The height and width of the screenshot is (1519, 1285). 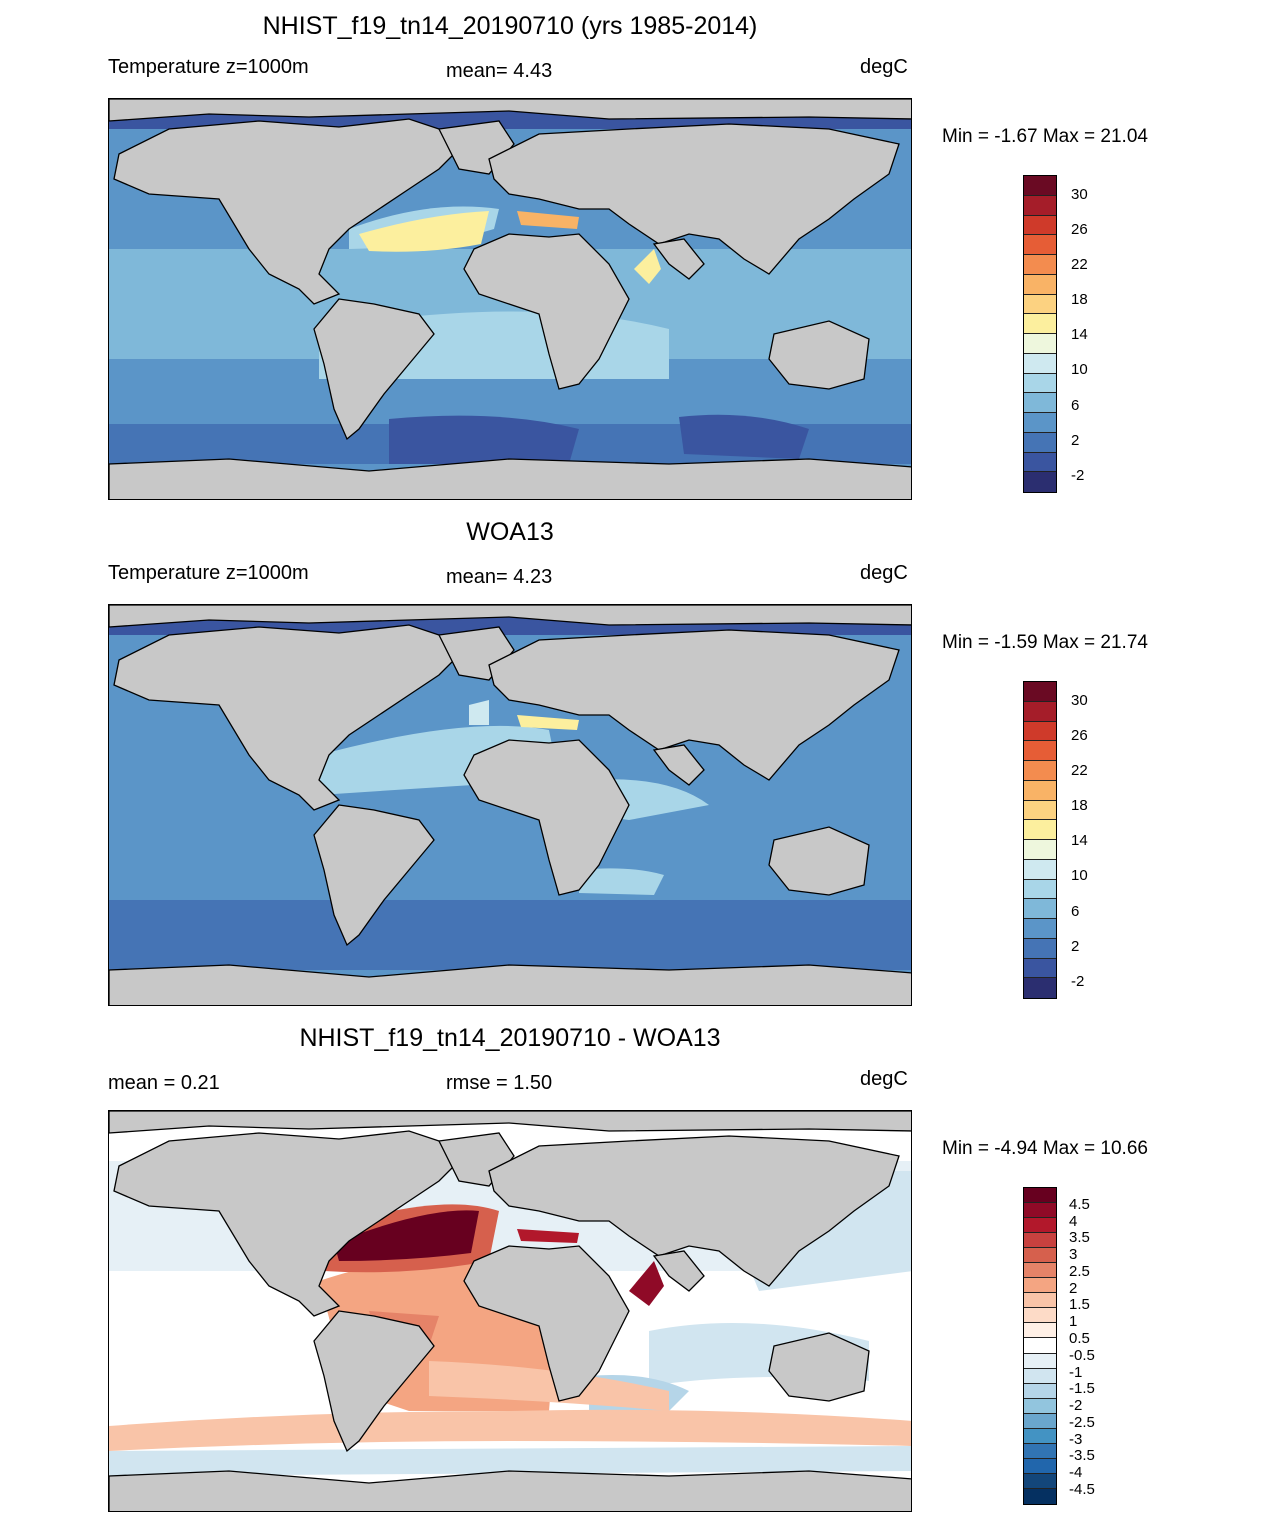 I want to click on panel2-colorbar-tick: 18, so click(x=1079, y=805).